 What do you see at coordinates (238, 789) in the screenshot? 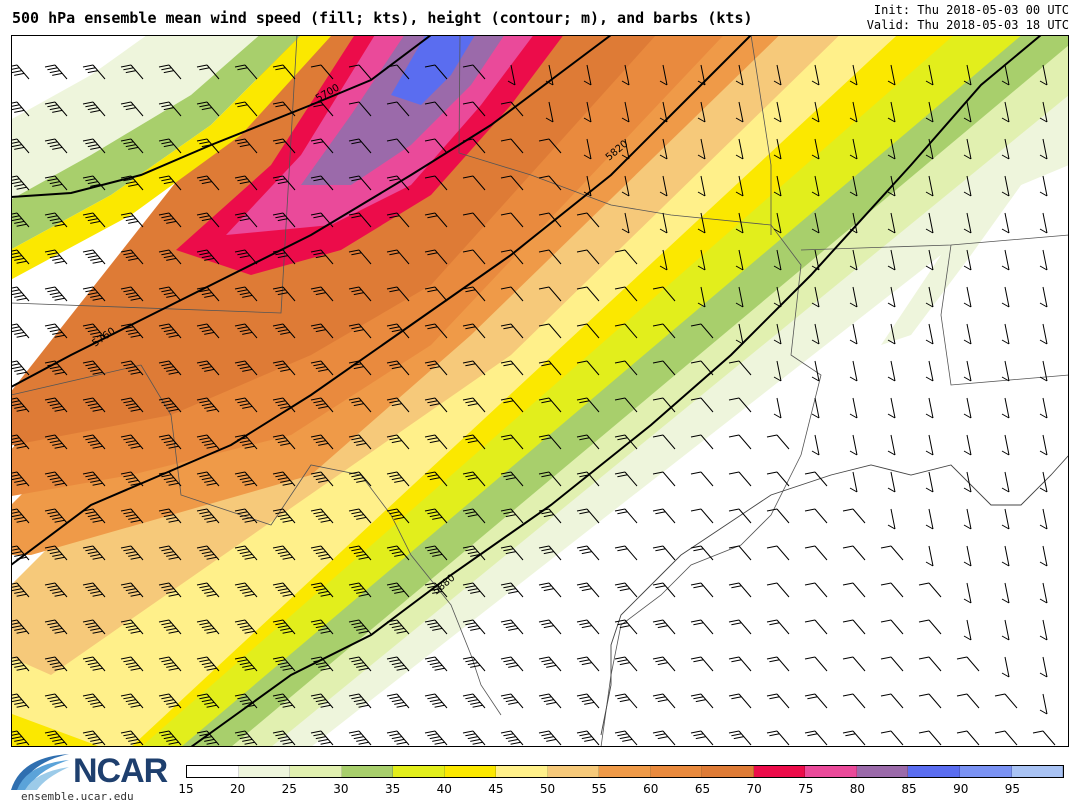
I see `colorbar-tick-label: 20` at bounding box center [238, 789].